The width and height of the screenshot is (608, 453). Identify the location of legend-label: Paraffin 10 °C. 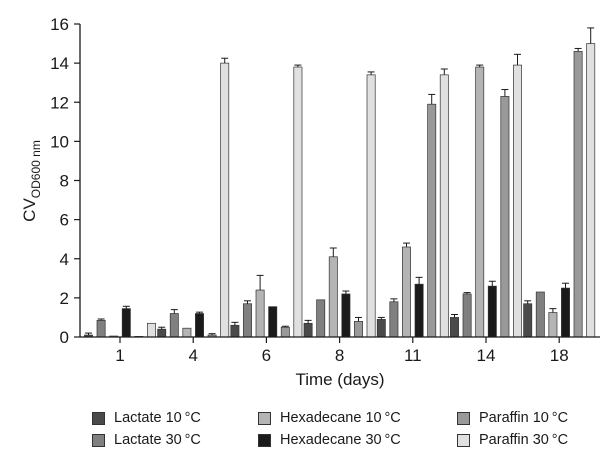
(524, 418).